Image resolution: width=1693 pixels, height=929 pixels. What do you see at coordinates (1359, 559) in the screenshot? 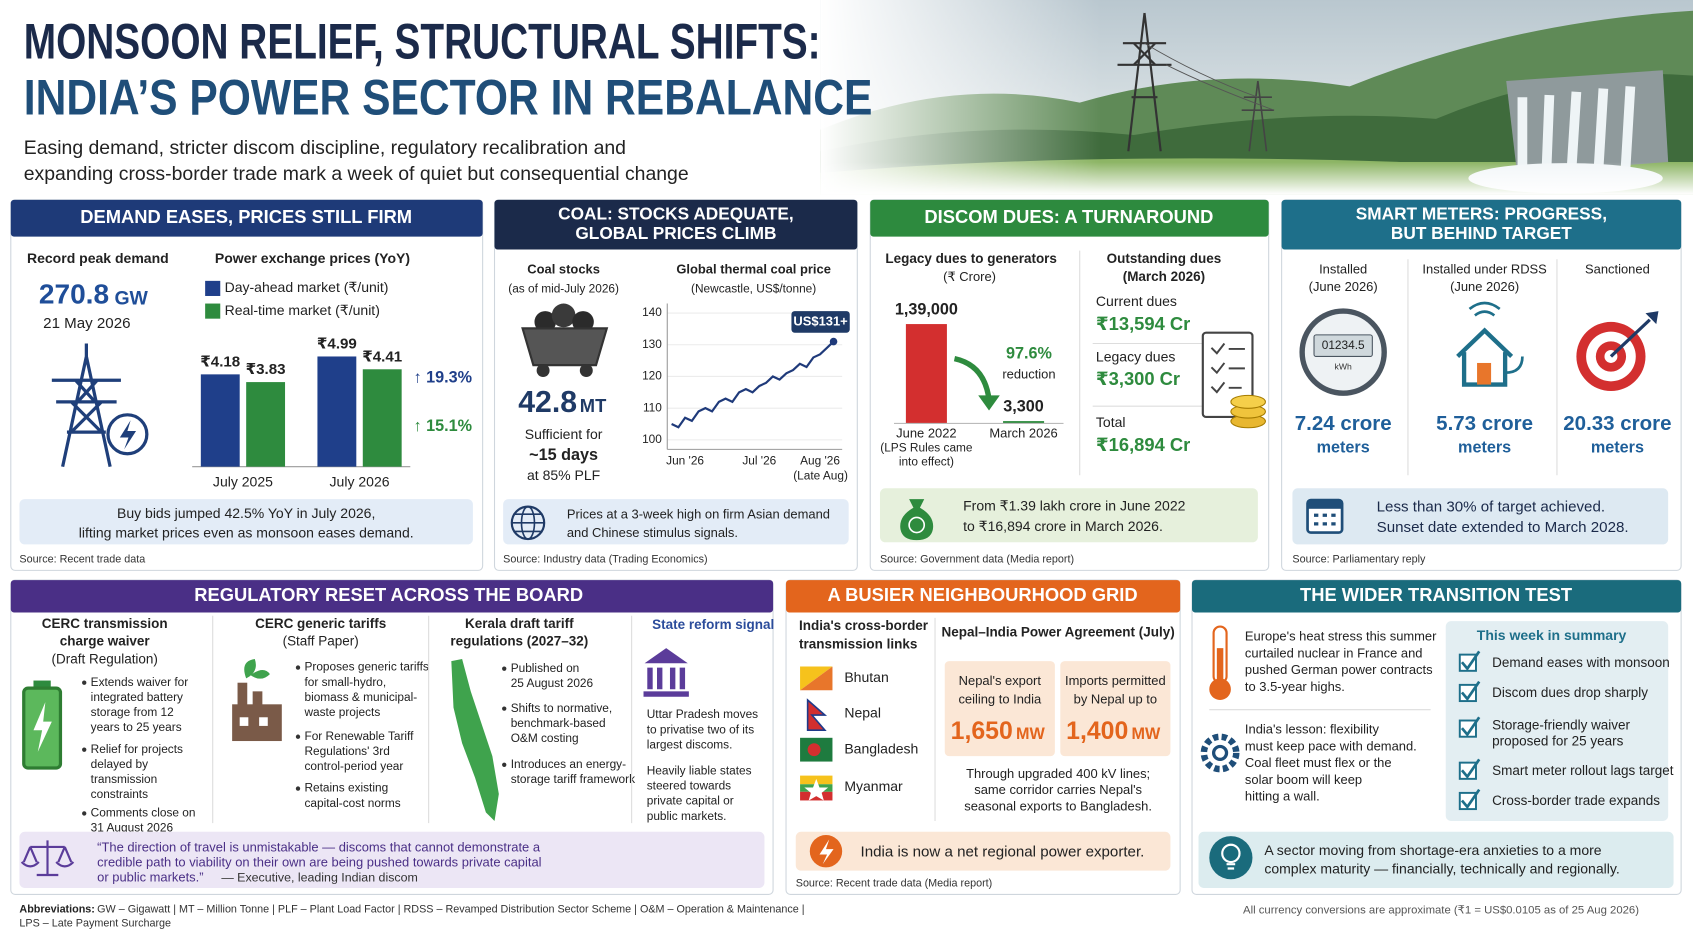
I see `source: Source: Parliamentary reply` at bounding box center [1359, 559].